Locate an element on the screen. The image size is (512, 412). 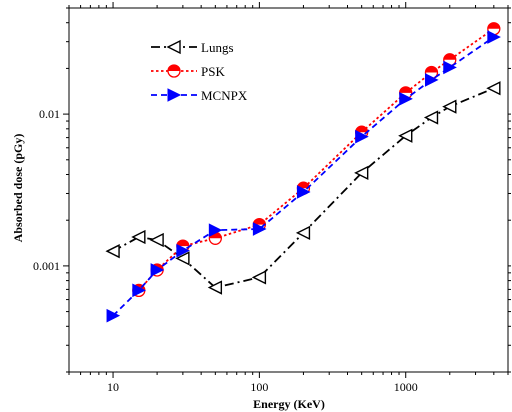
x-tick-label: 10 is located at coordinates (113, 387).